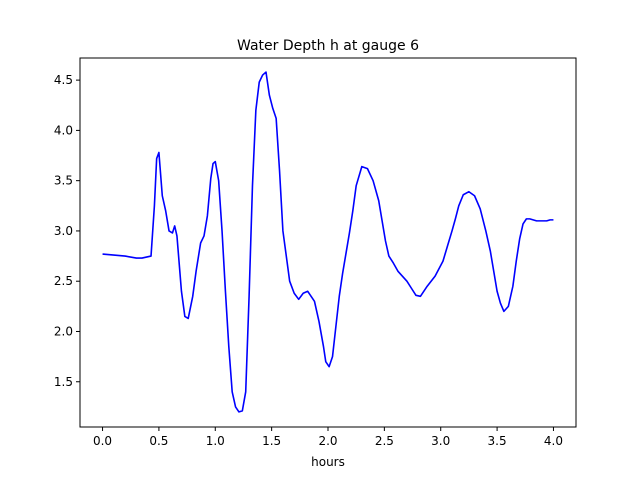 This screenshot has width=640, height=480. What do you see at coordinates (102, 441) in the screenshot?
I see `x-tick-label: 0.0` at bounding box center [102, 441].